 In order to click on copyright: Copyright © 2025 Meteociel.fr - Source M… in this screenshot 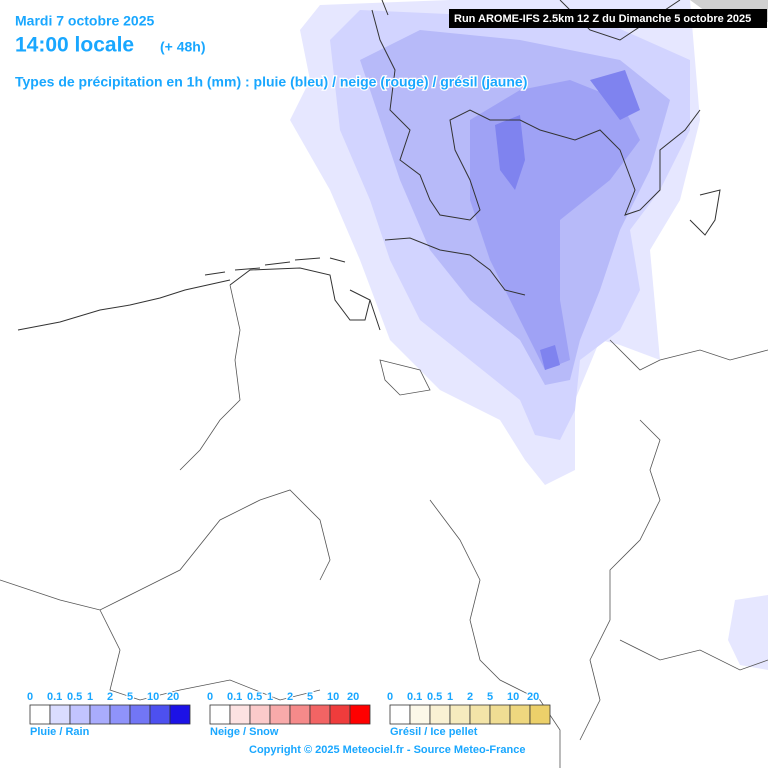, I will do `click(387, 750)`.